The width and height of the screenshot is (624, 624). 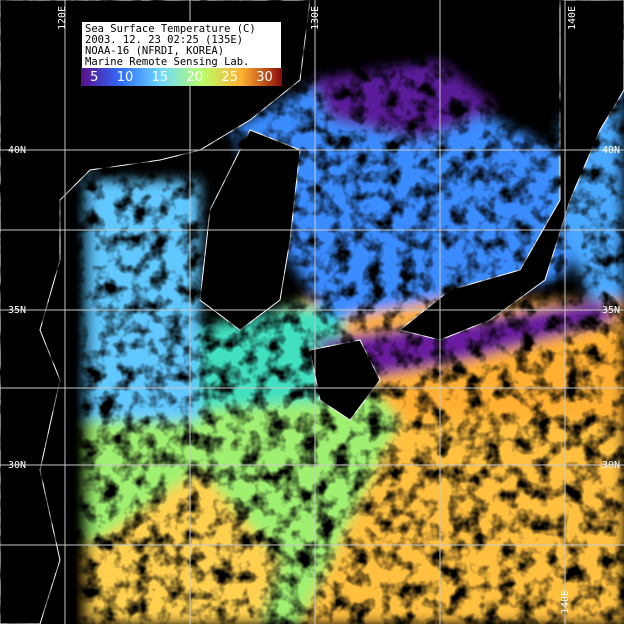 What do you see at coordinates (62, 17) in the screenshot?
I see `lon-label-120e: 120E` at bounding box center [62, 17].